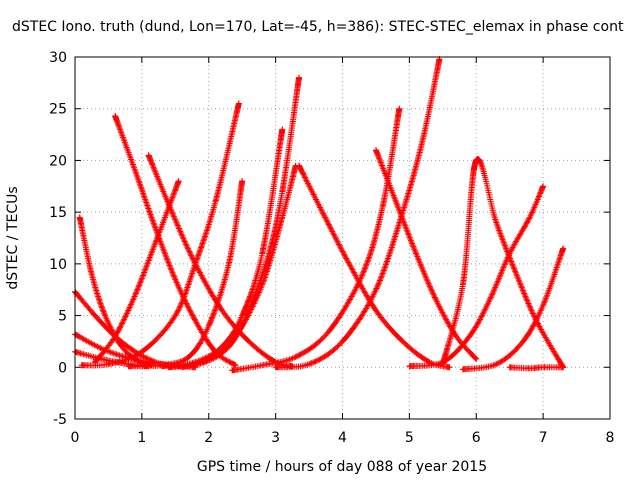  I want to click on x-tick-label: 8, so click(610, 438).